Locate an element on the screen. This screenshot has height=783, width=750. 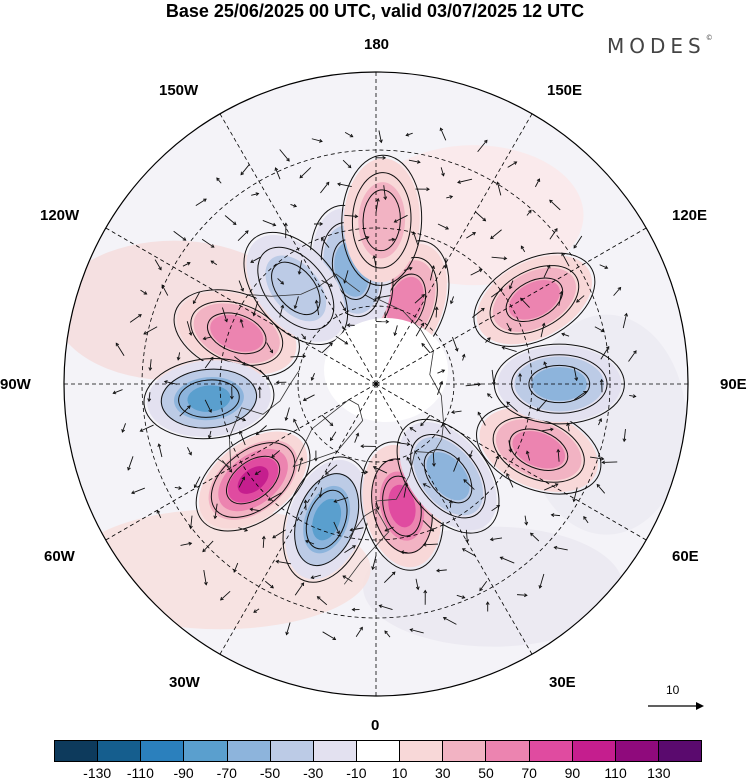
lon-label-60e: 60E is located at coordinates (685, 556).